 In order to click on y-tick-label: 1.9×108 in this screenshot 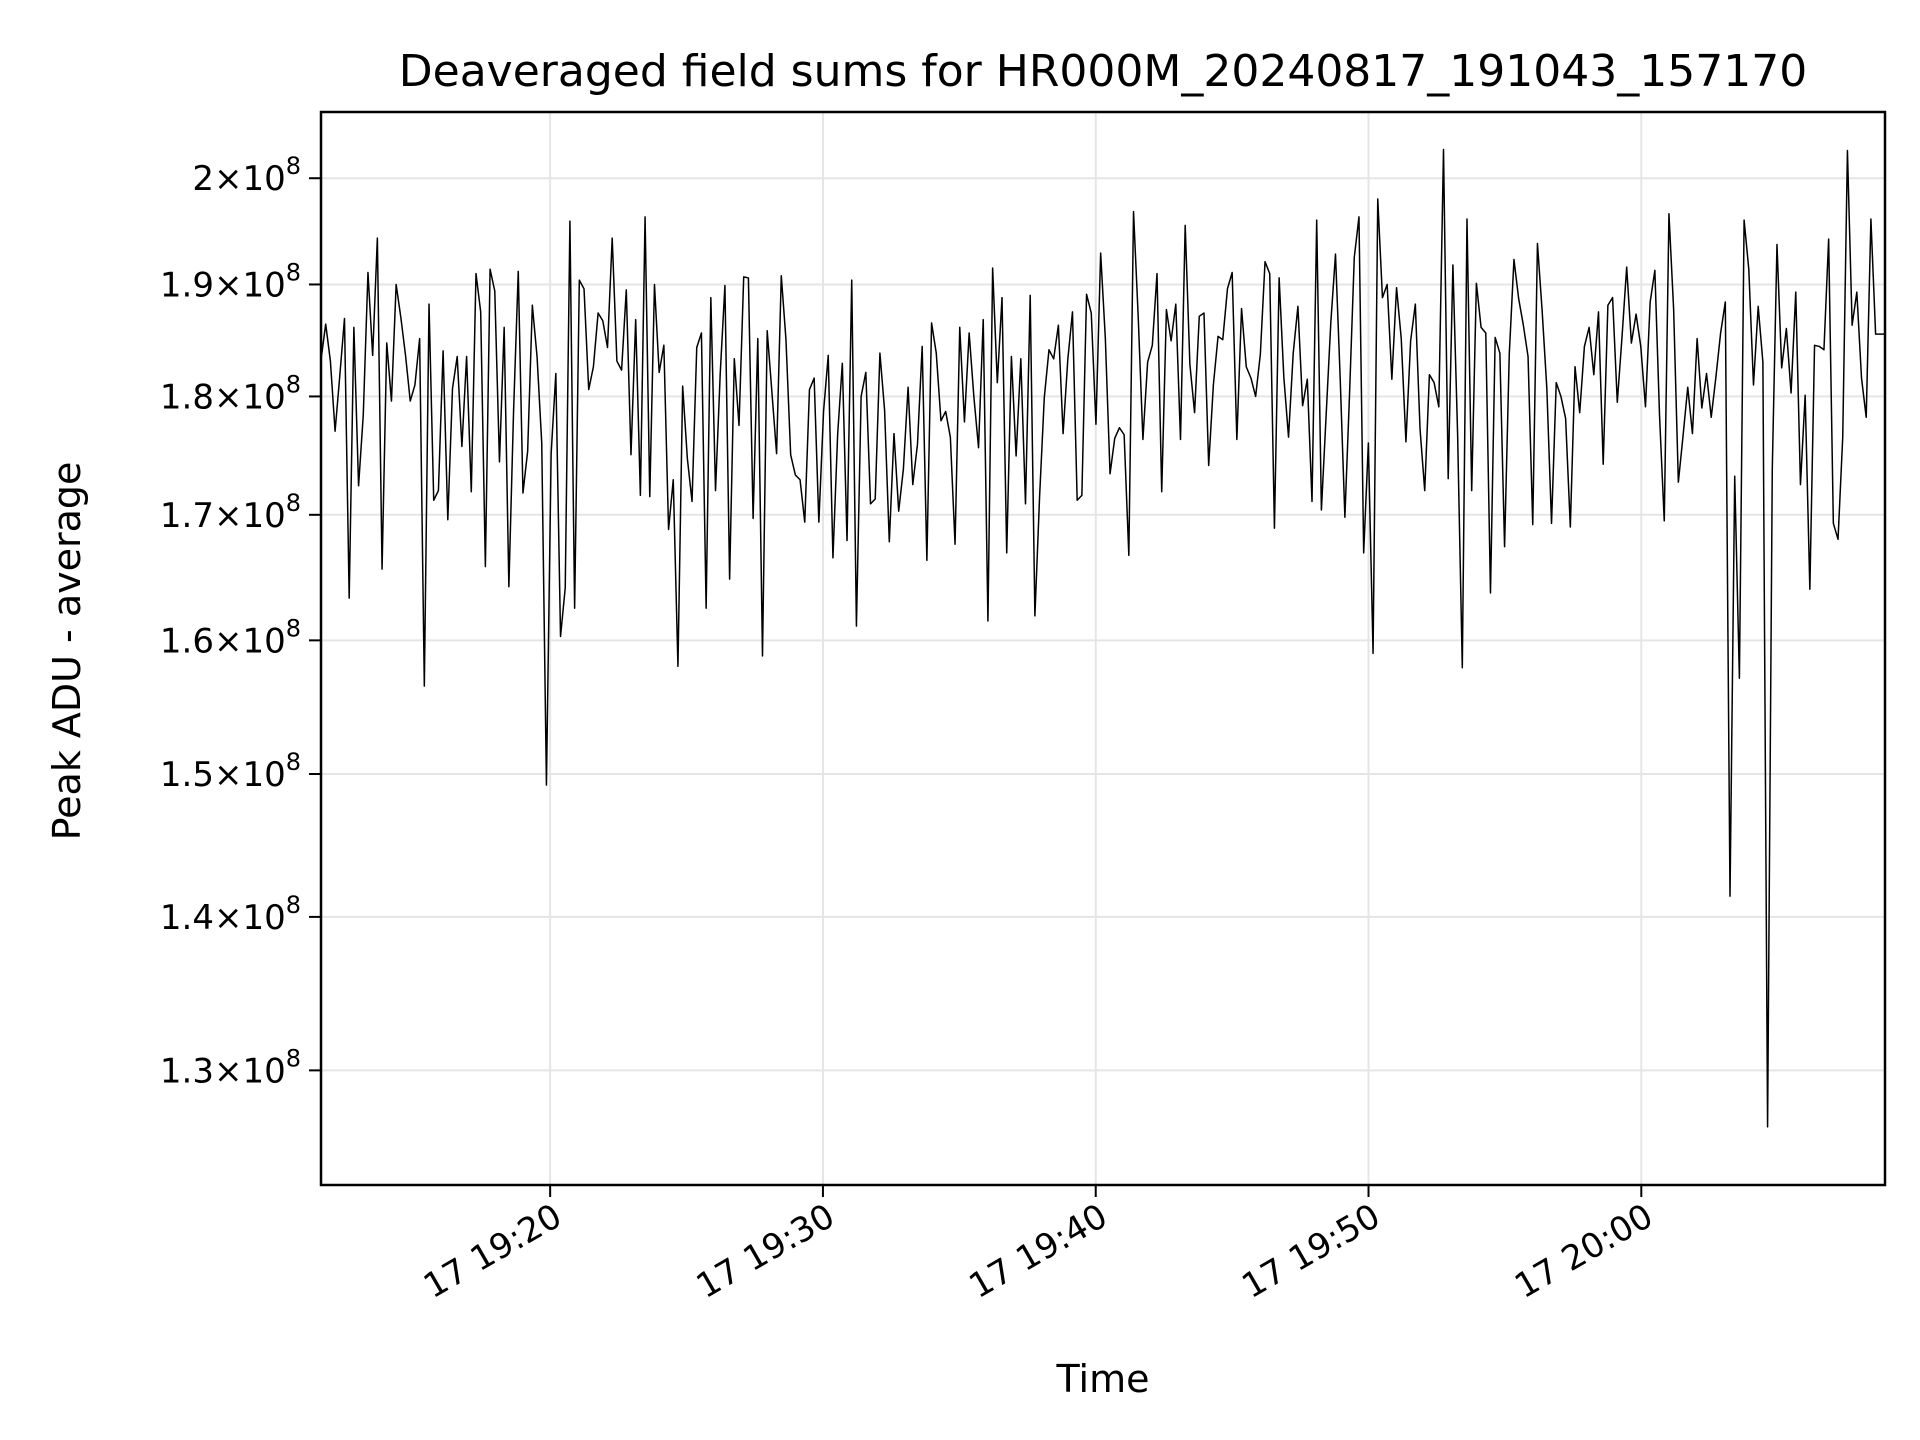, I will do `click(230, 281)`.